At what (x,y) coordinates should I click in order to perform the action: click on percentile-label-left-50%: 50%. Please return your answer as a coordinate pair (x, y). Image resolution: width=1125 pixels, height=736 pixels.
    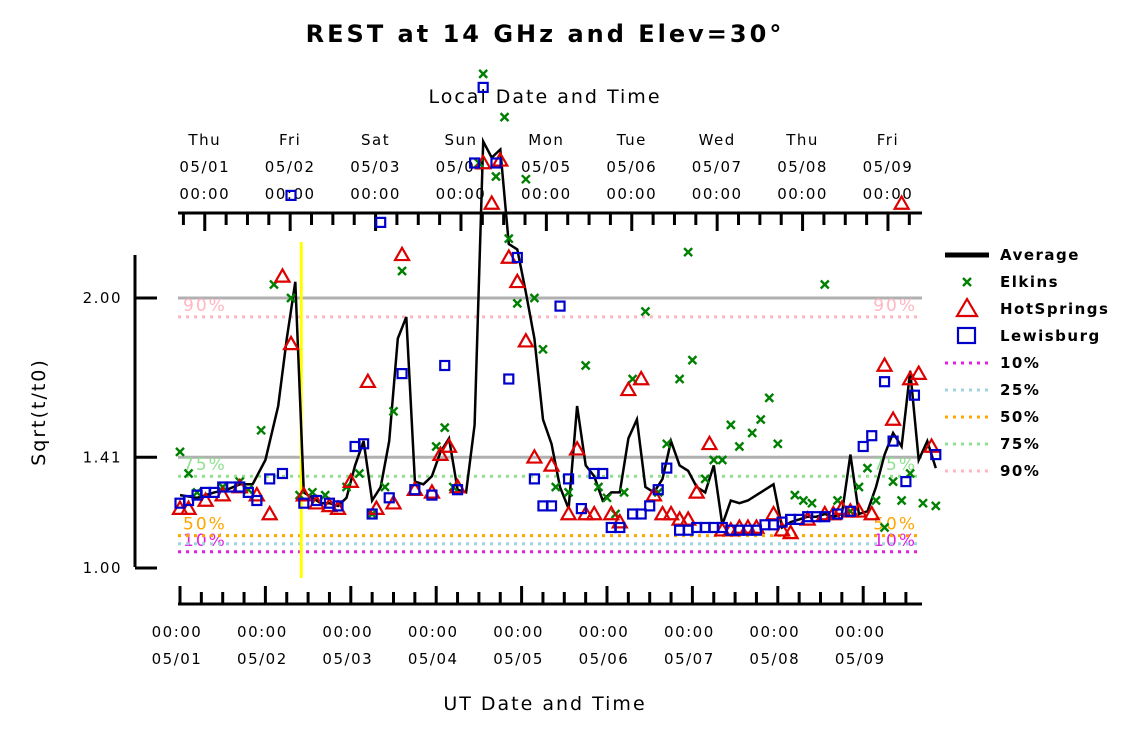
    Looking at the image, I should click on (205, 525).